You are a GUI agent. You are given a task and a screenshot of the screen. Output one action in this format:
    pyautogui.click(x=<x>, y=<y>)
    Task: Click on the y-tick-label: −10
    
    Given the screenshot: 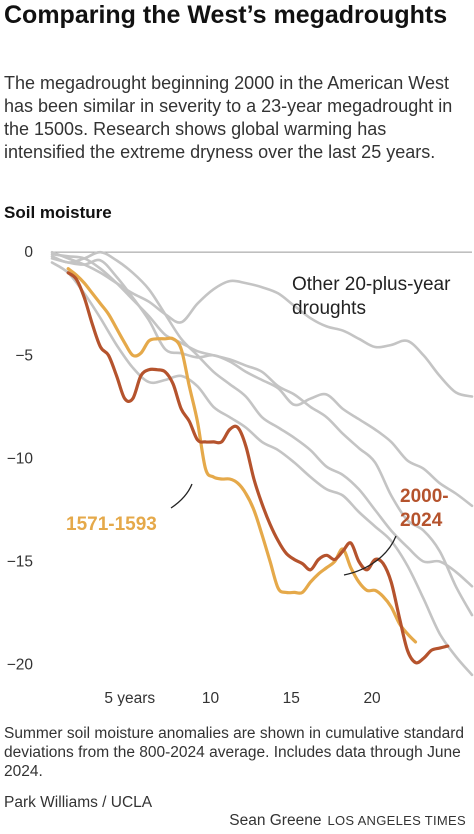 What is the action you would take?
    pyautogui.click(x=20, y=458)
    